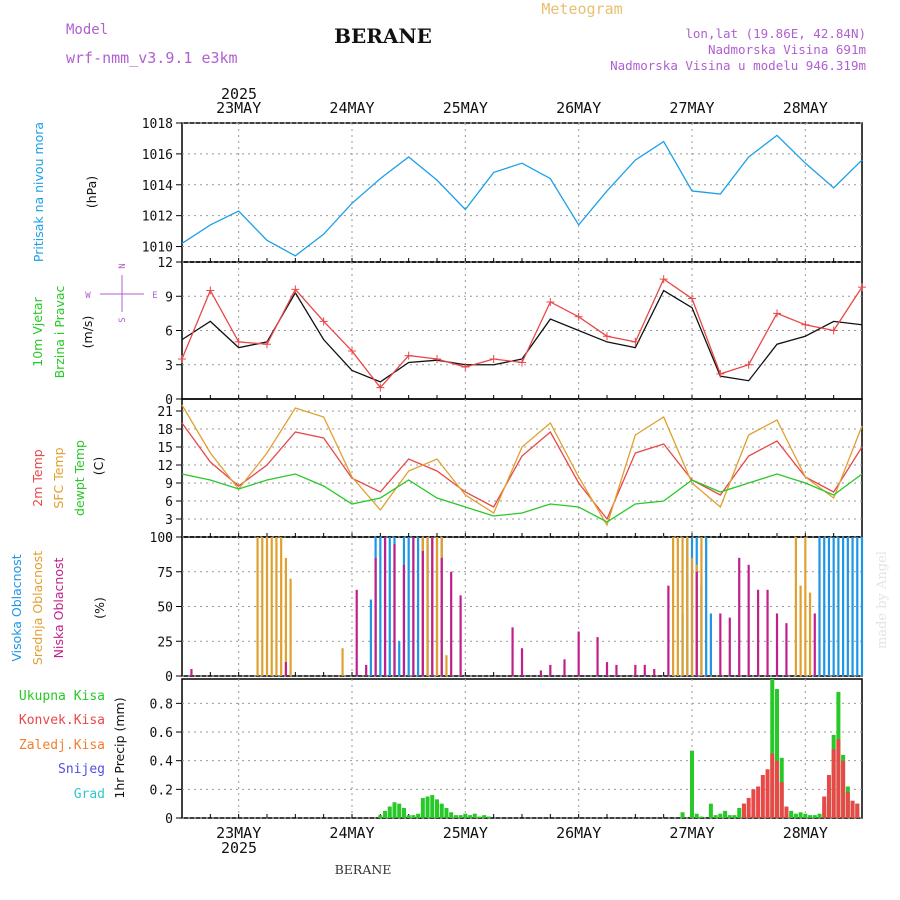 The image size is (900, 900). I want to click on series-line-2m-temp, so click(522, 471).